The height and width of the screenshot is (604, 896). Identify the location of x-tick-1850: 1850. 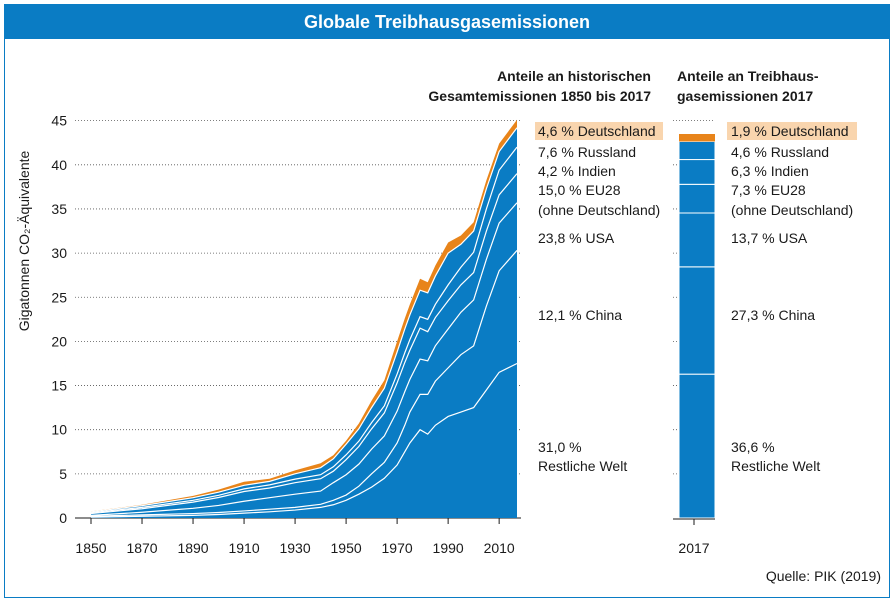
(90, 548).